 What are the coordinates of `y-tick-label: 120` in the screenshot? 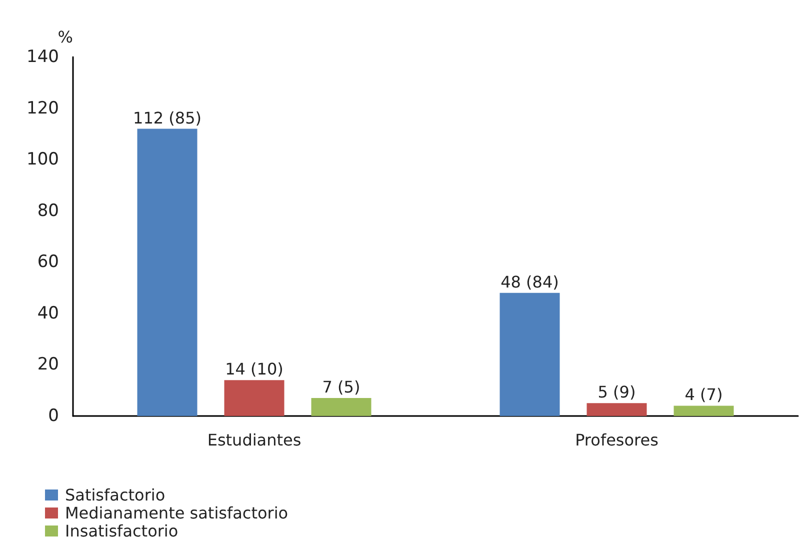 It's located at (42, 108).